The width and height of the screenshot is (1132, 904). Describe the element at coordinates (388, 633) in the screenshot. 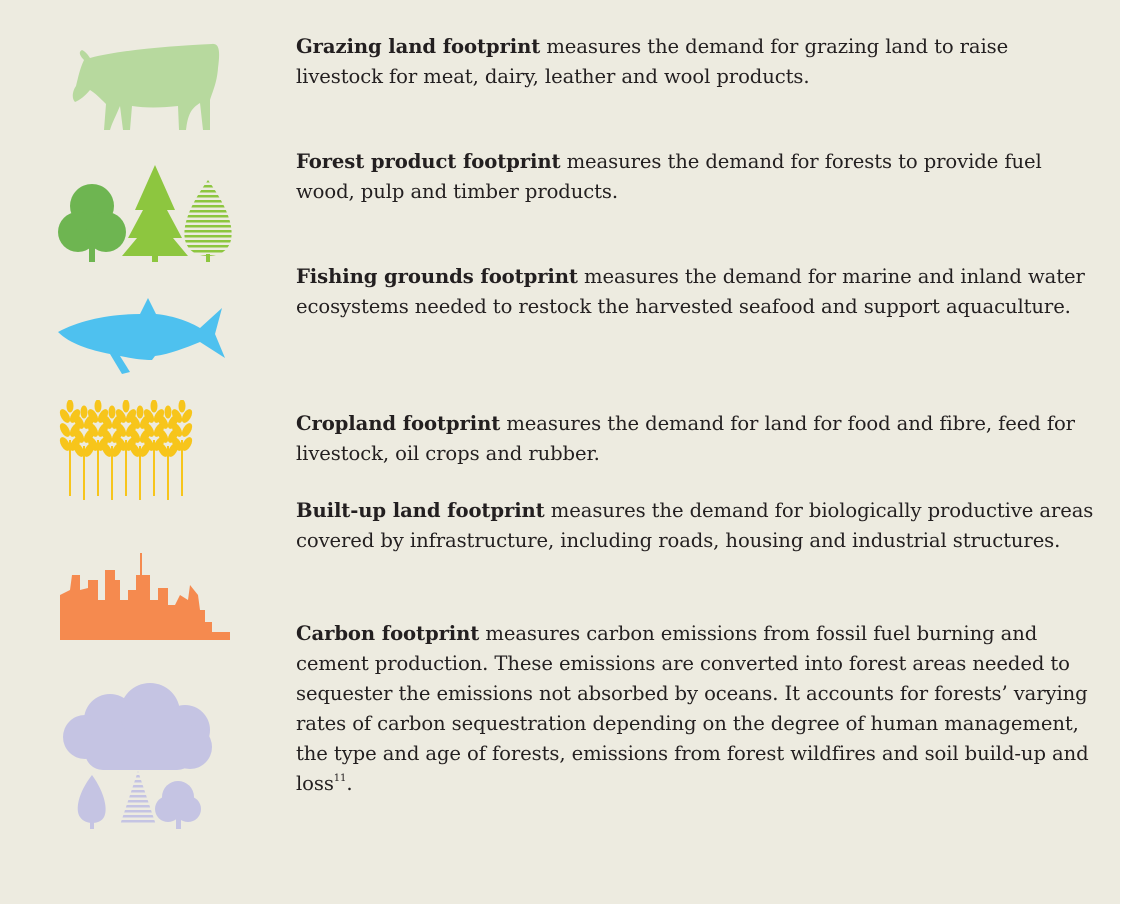

I see `term: Carbon footprint` at that location.